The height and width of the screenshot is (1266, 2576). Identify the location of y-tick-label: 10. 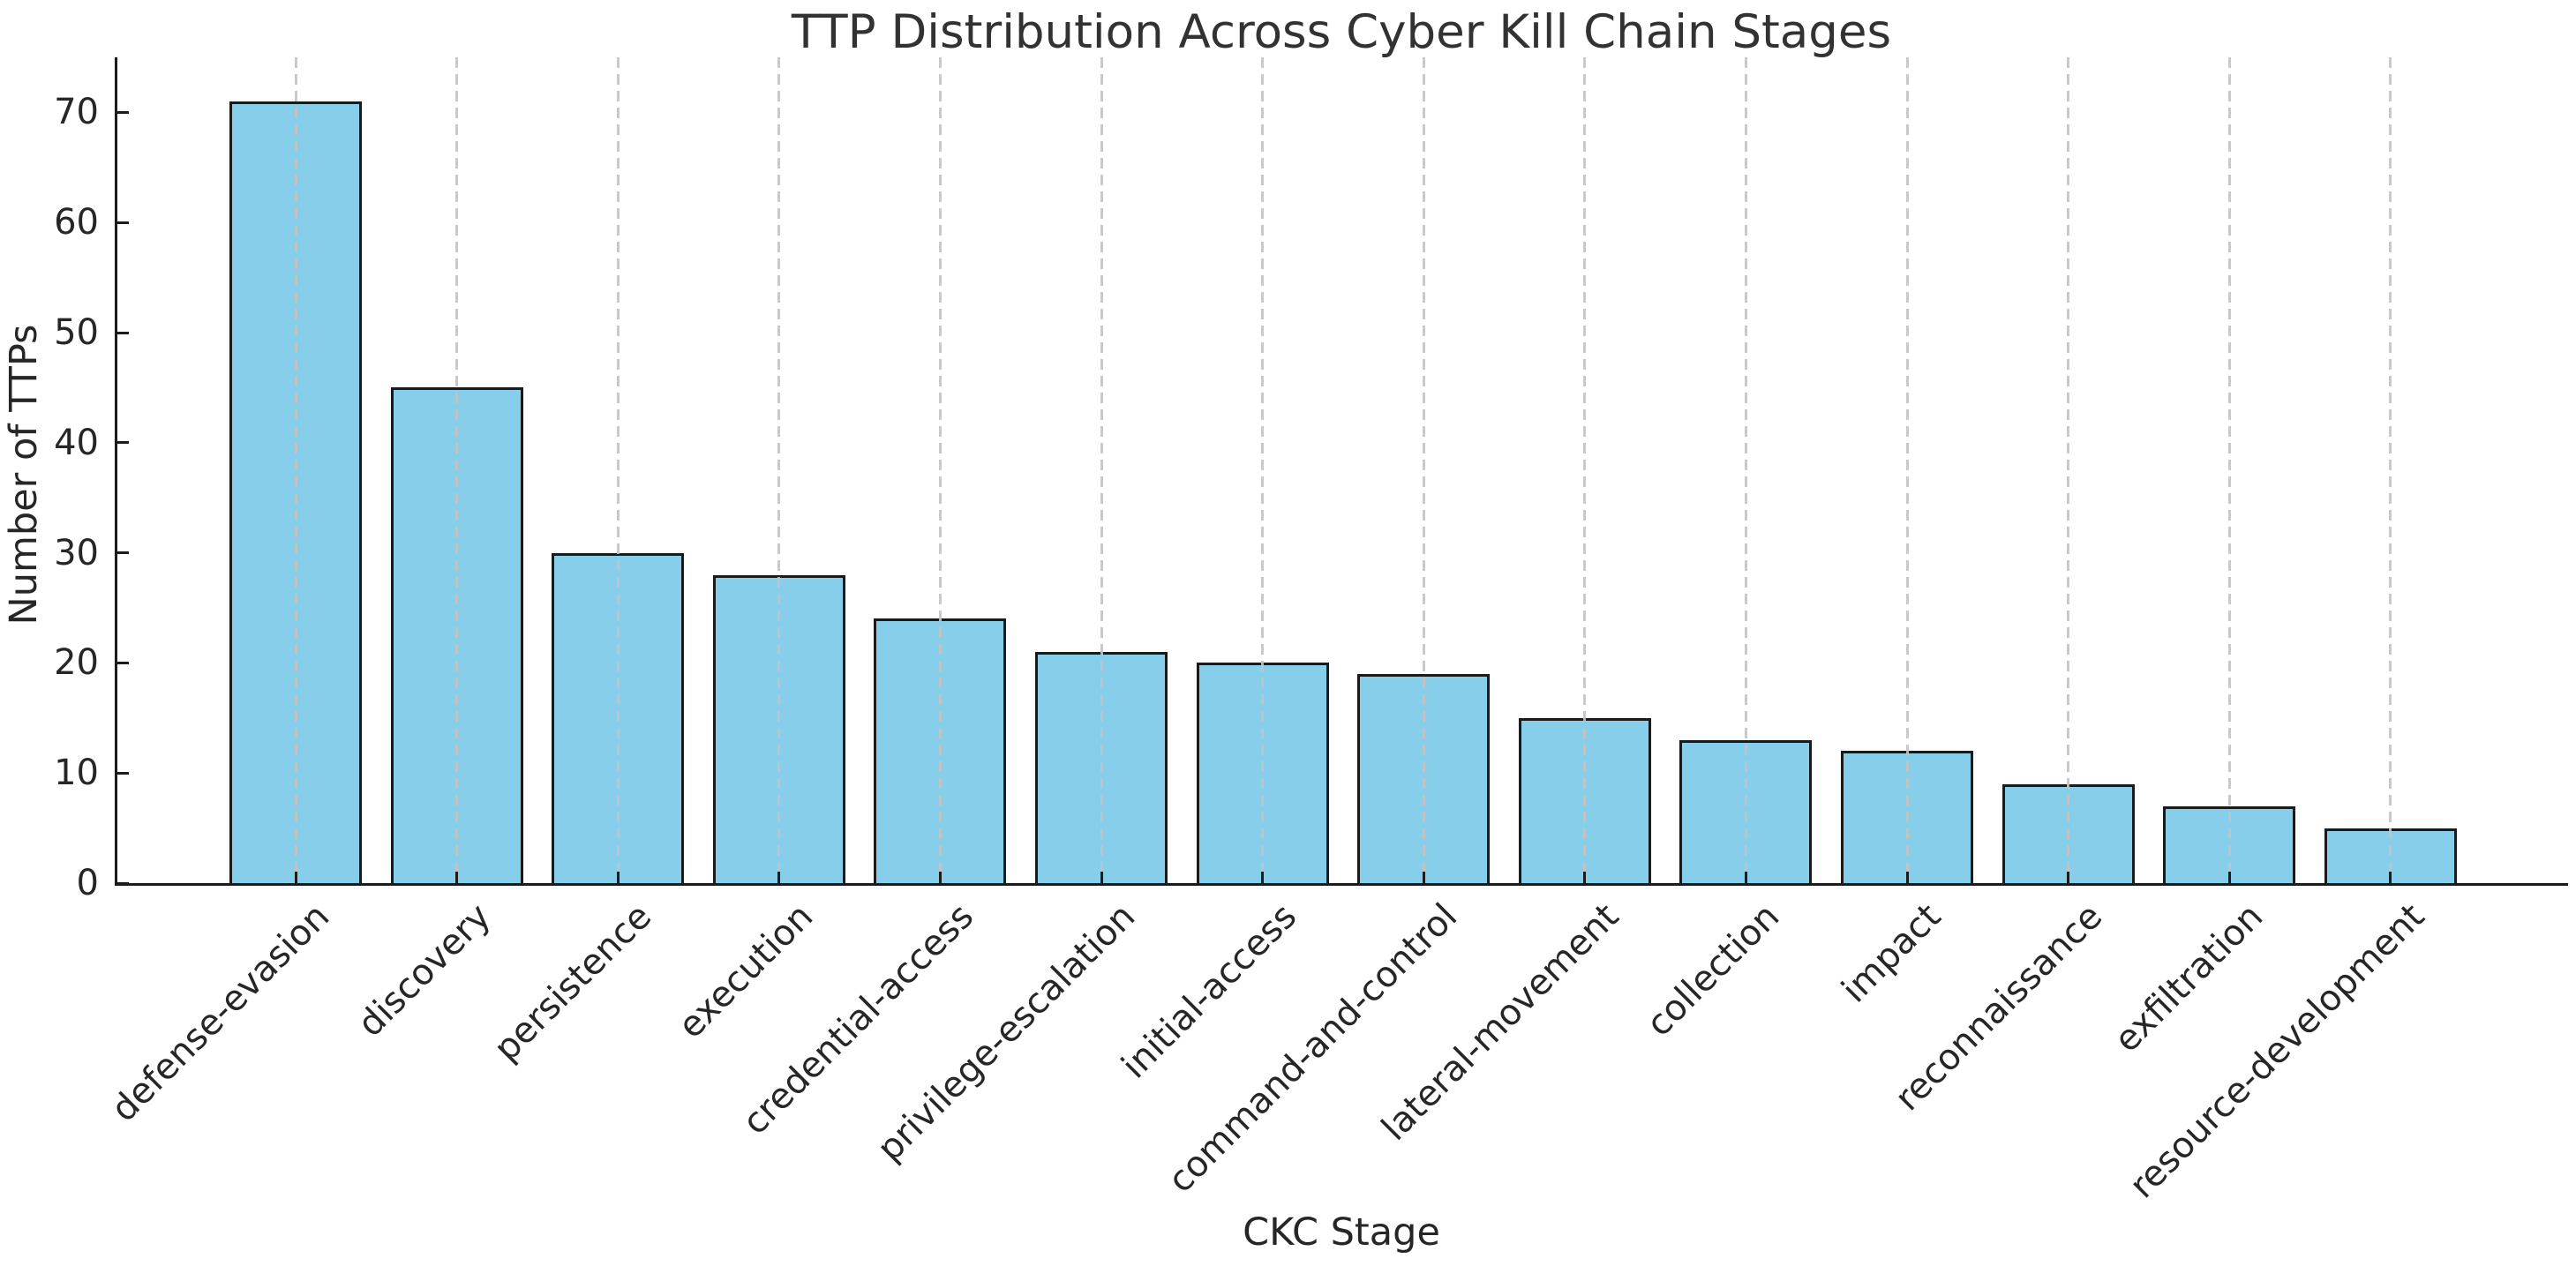
(76, 773).